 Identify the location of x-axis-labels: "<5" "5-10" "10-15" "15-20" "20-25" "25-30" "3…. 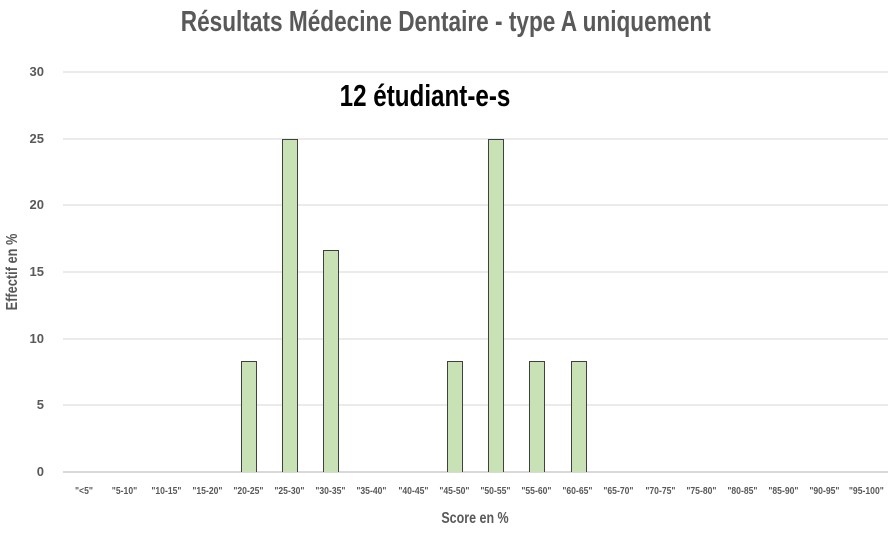
(475, 491).